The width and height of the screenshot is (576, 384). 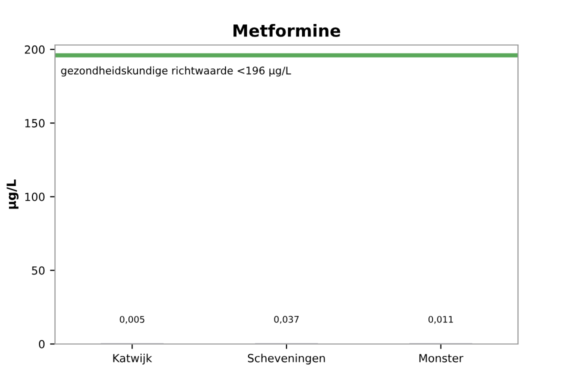 I want to click on x-tick-label: Katwijk, so click(x=132, y=359).